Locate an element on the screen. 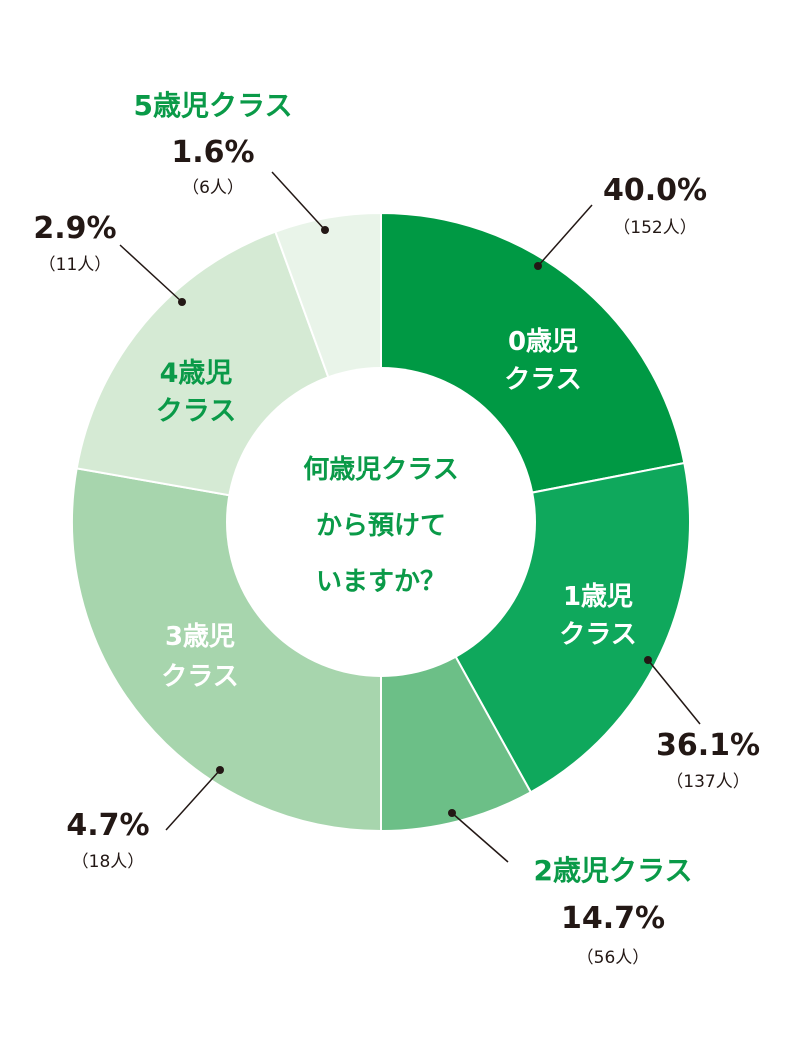  count-label-0: （152人） is located at coordinates (654, 228).